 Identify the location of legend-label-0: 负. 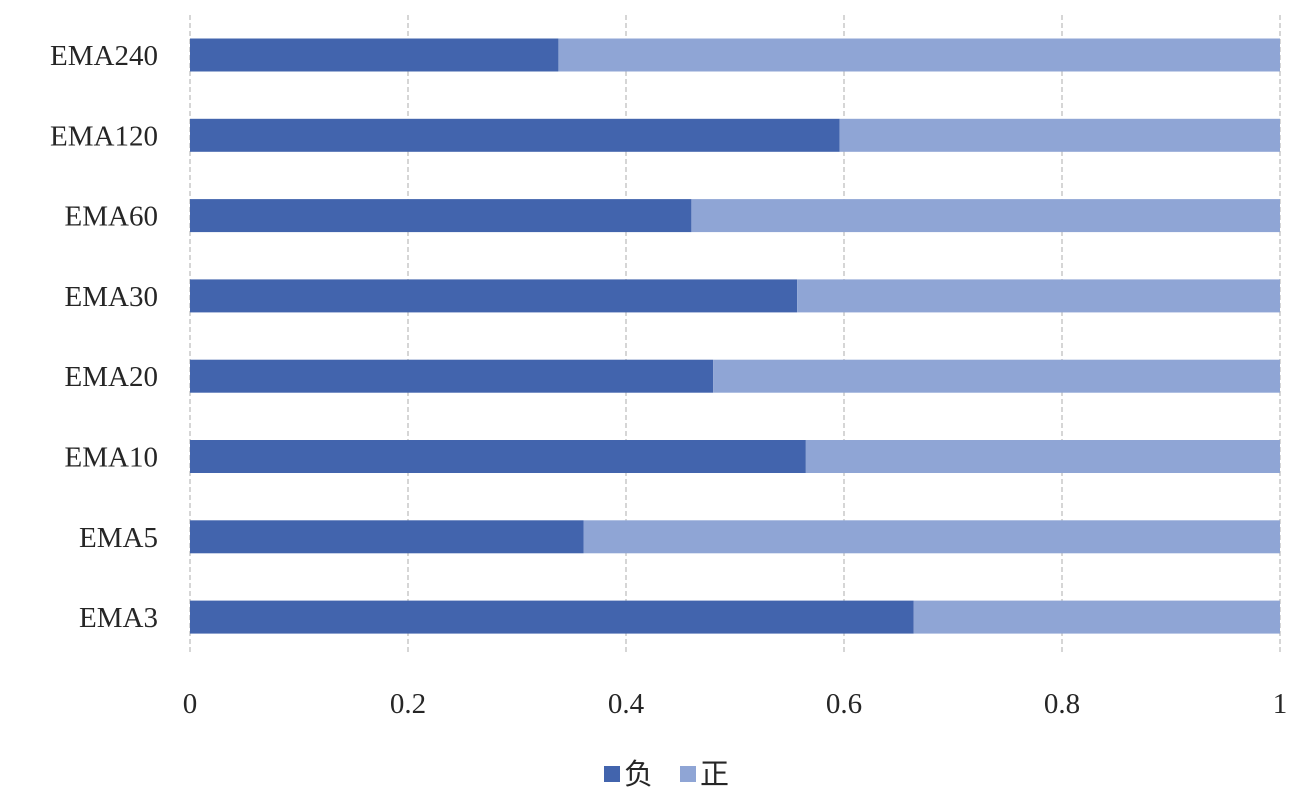
(638, 774).